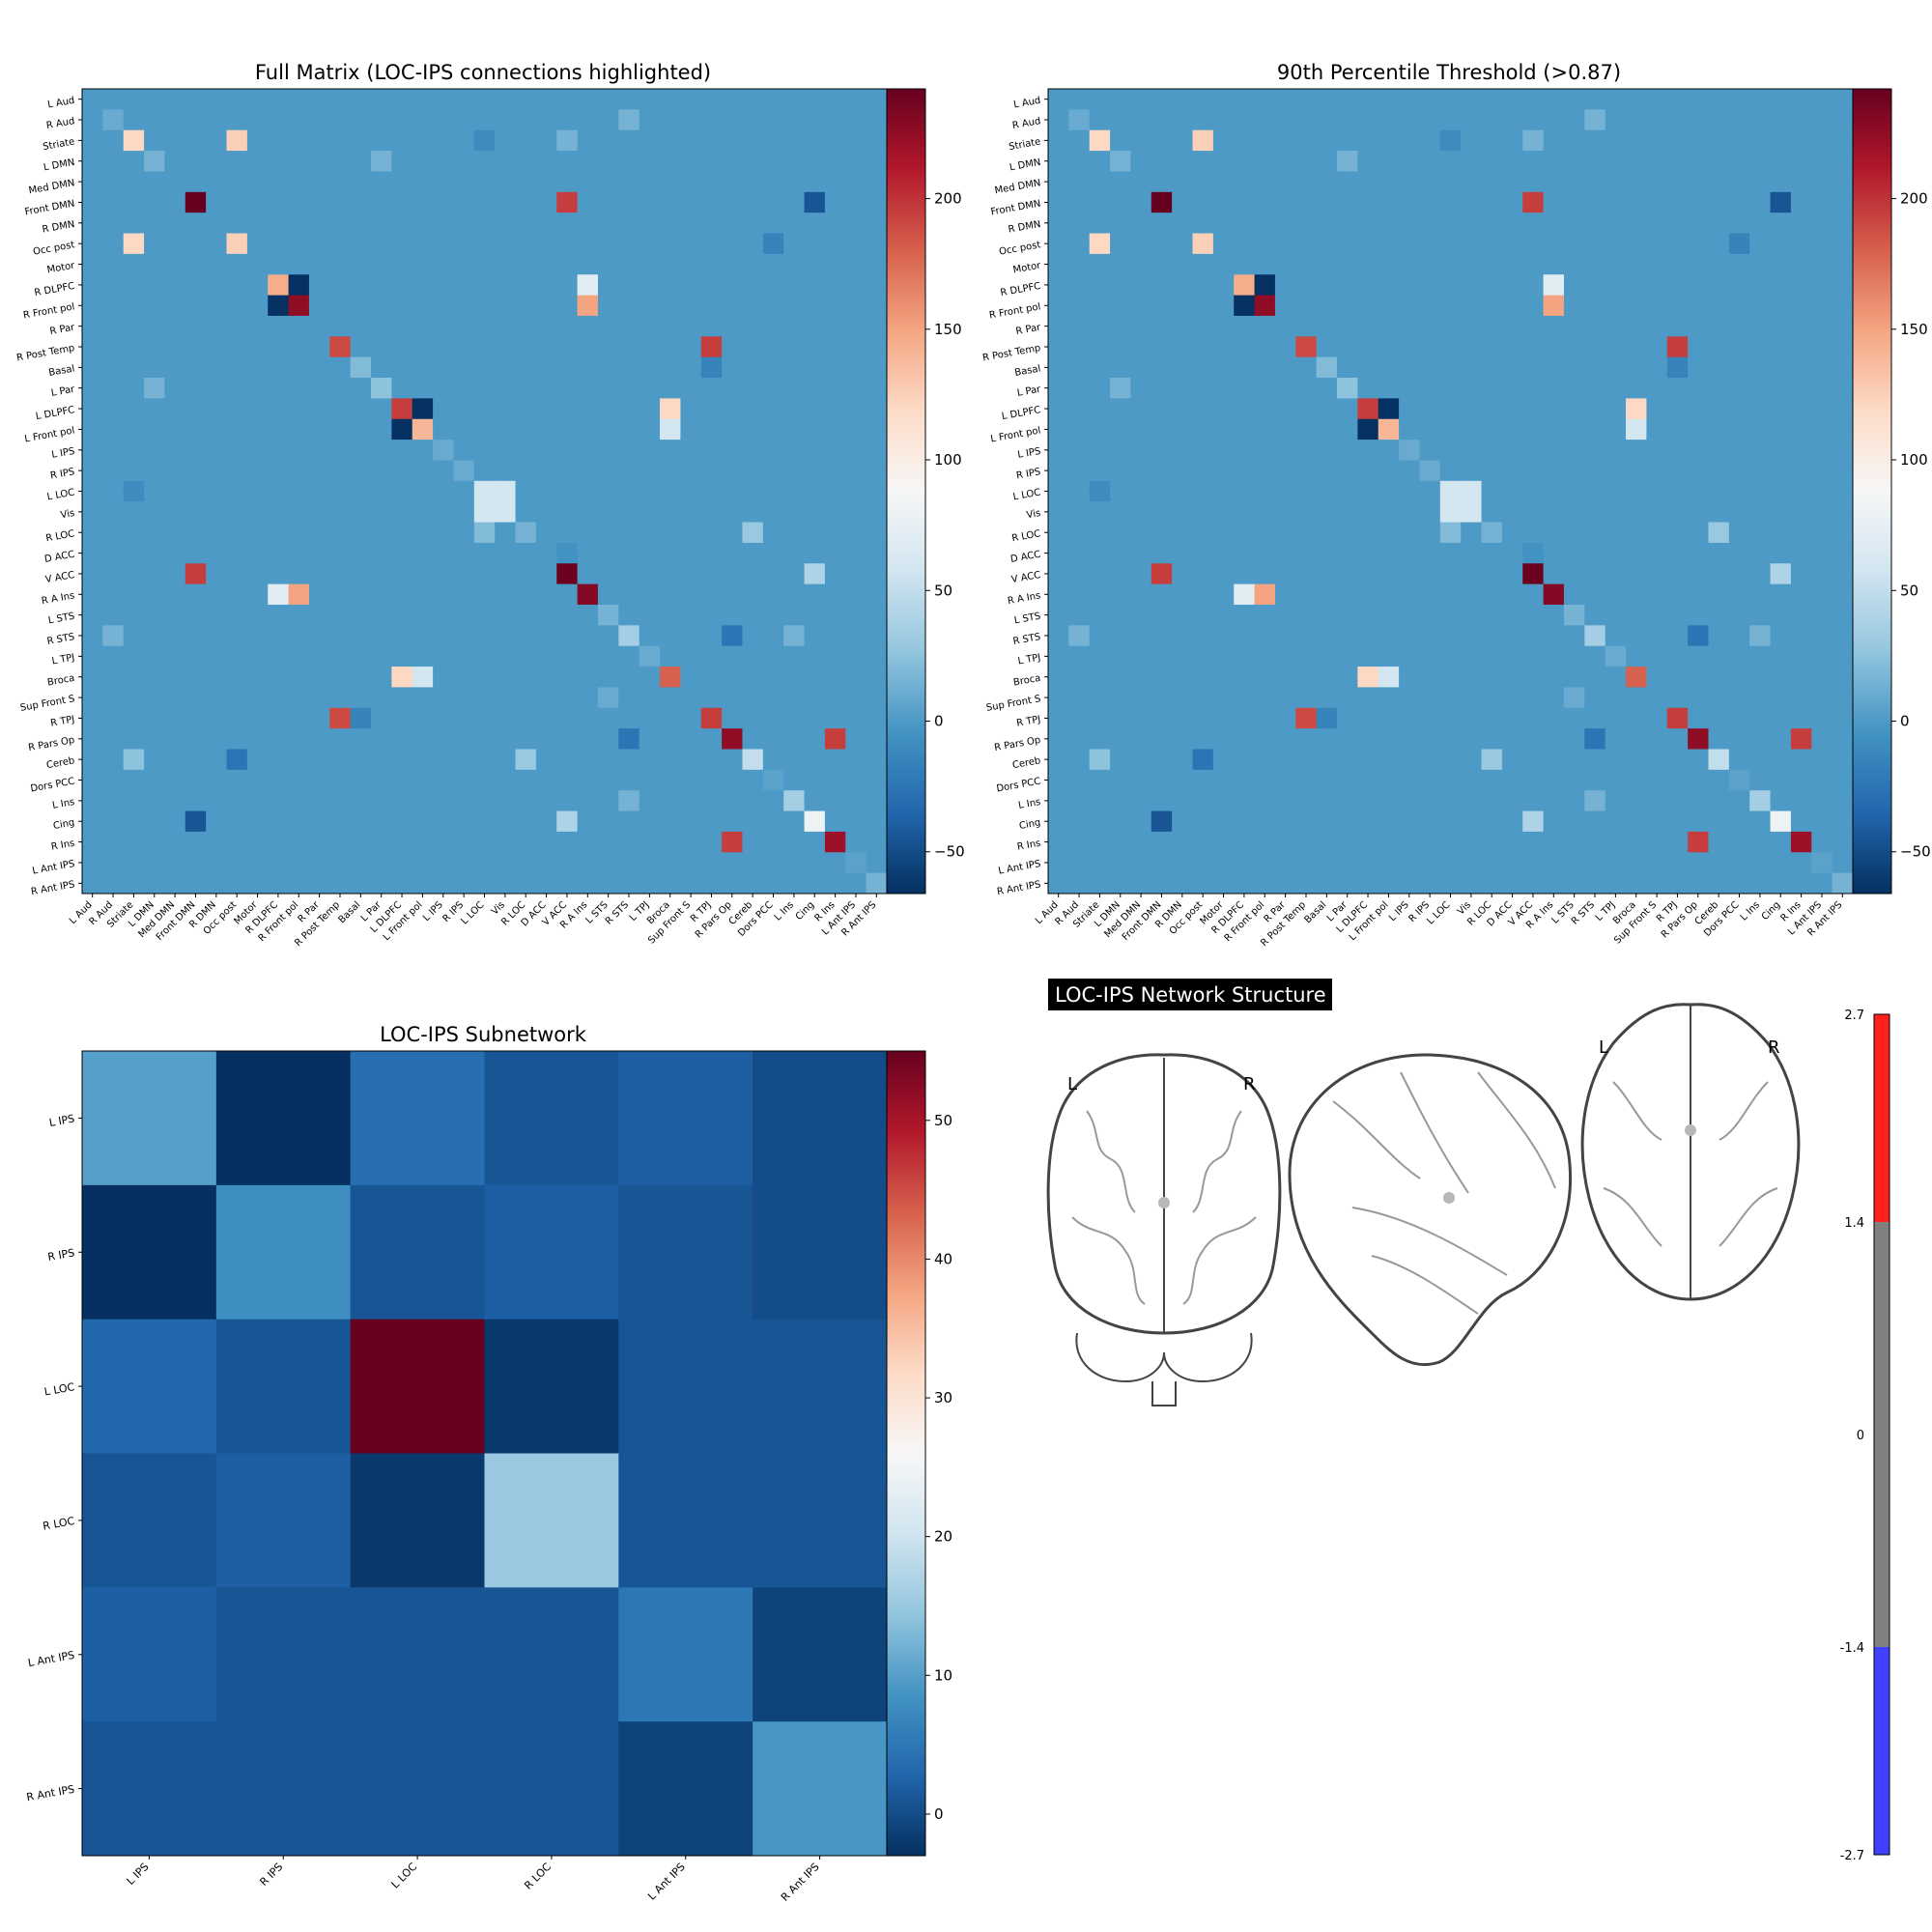 The height and width of the screenshot is (1932, 1932). I want to click on glass-colorbar-red, so click(1881, 1118).